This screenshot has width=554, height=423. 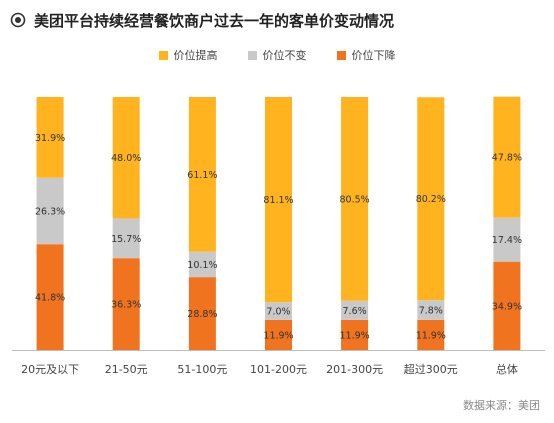 I want to click on target-icon, so click(x=18, y=20).